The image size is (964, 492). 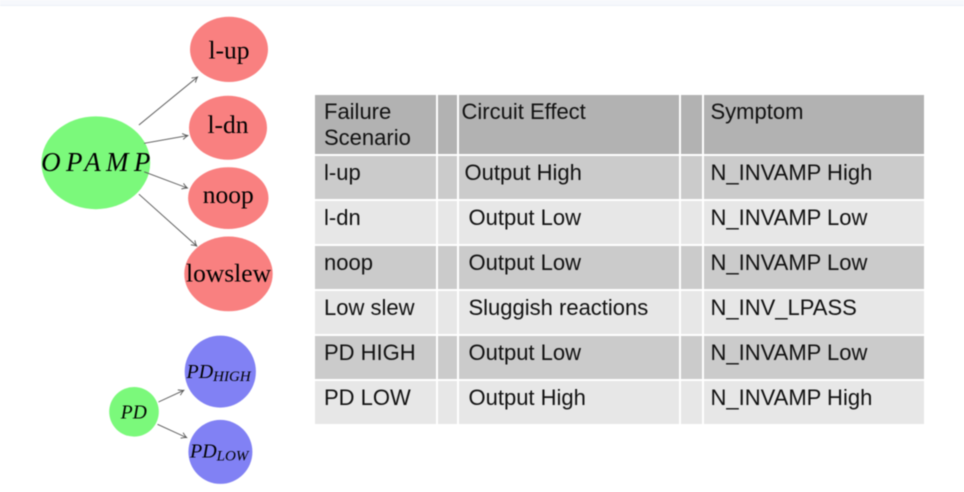 I want to click on svg-text: noop, so click(x=228, y=194).